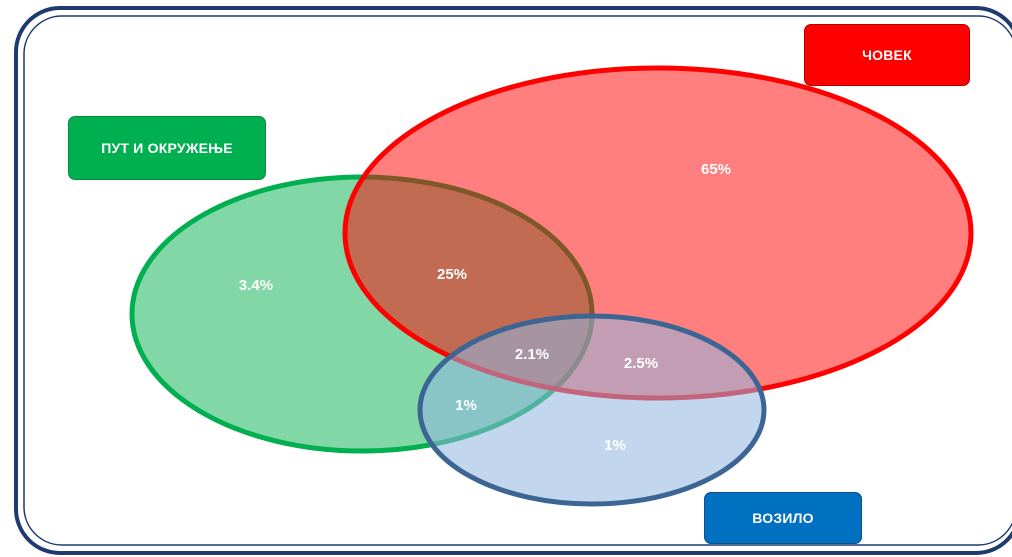 Image resolution: width=1012 pixels, height=557 pixels. Describe the element at coordinates (167, 148) in the screenshot. I see `road-environment-label: ПУТ И ОКРУЖЕЊЕ` at that location.